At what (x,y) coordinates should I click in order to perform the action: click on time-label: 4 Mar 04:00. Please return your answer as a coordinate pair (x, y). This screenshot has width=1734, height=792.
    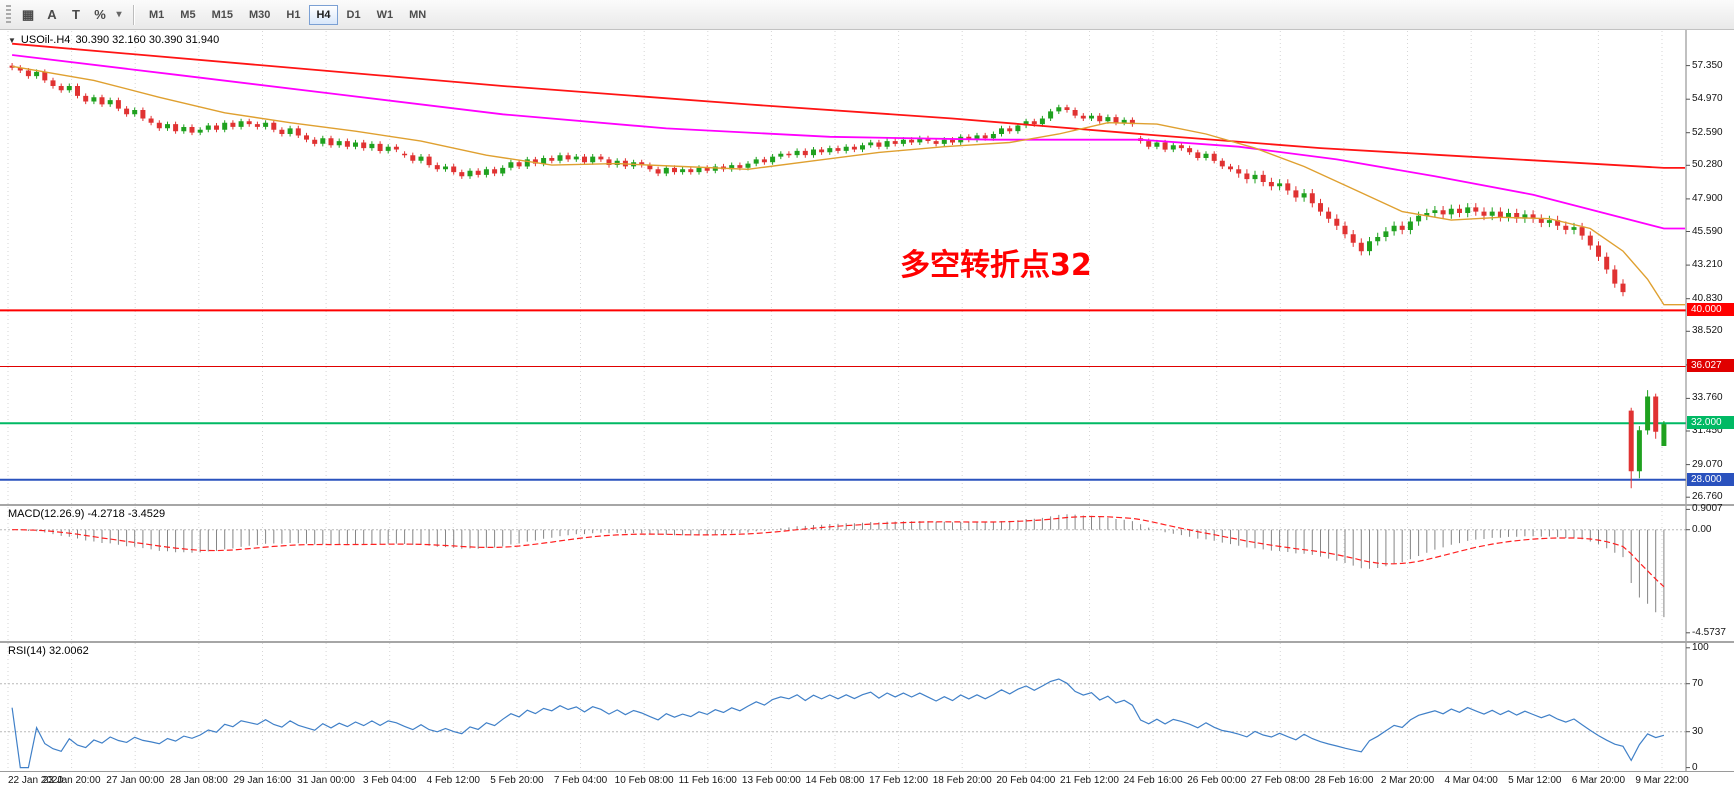
    Looking at the image, I should click on (1471, 780).